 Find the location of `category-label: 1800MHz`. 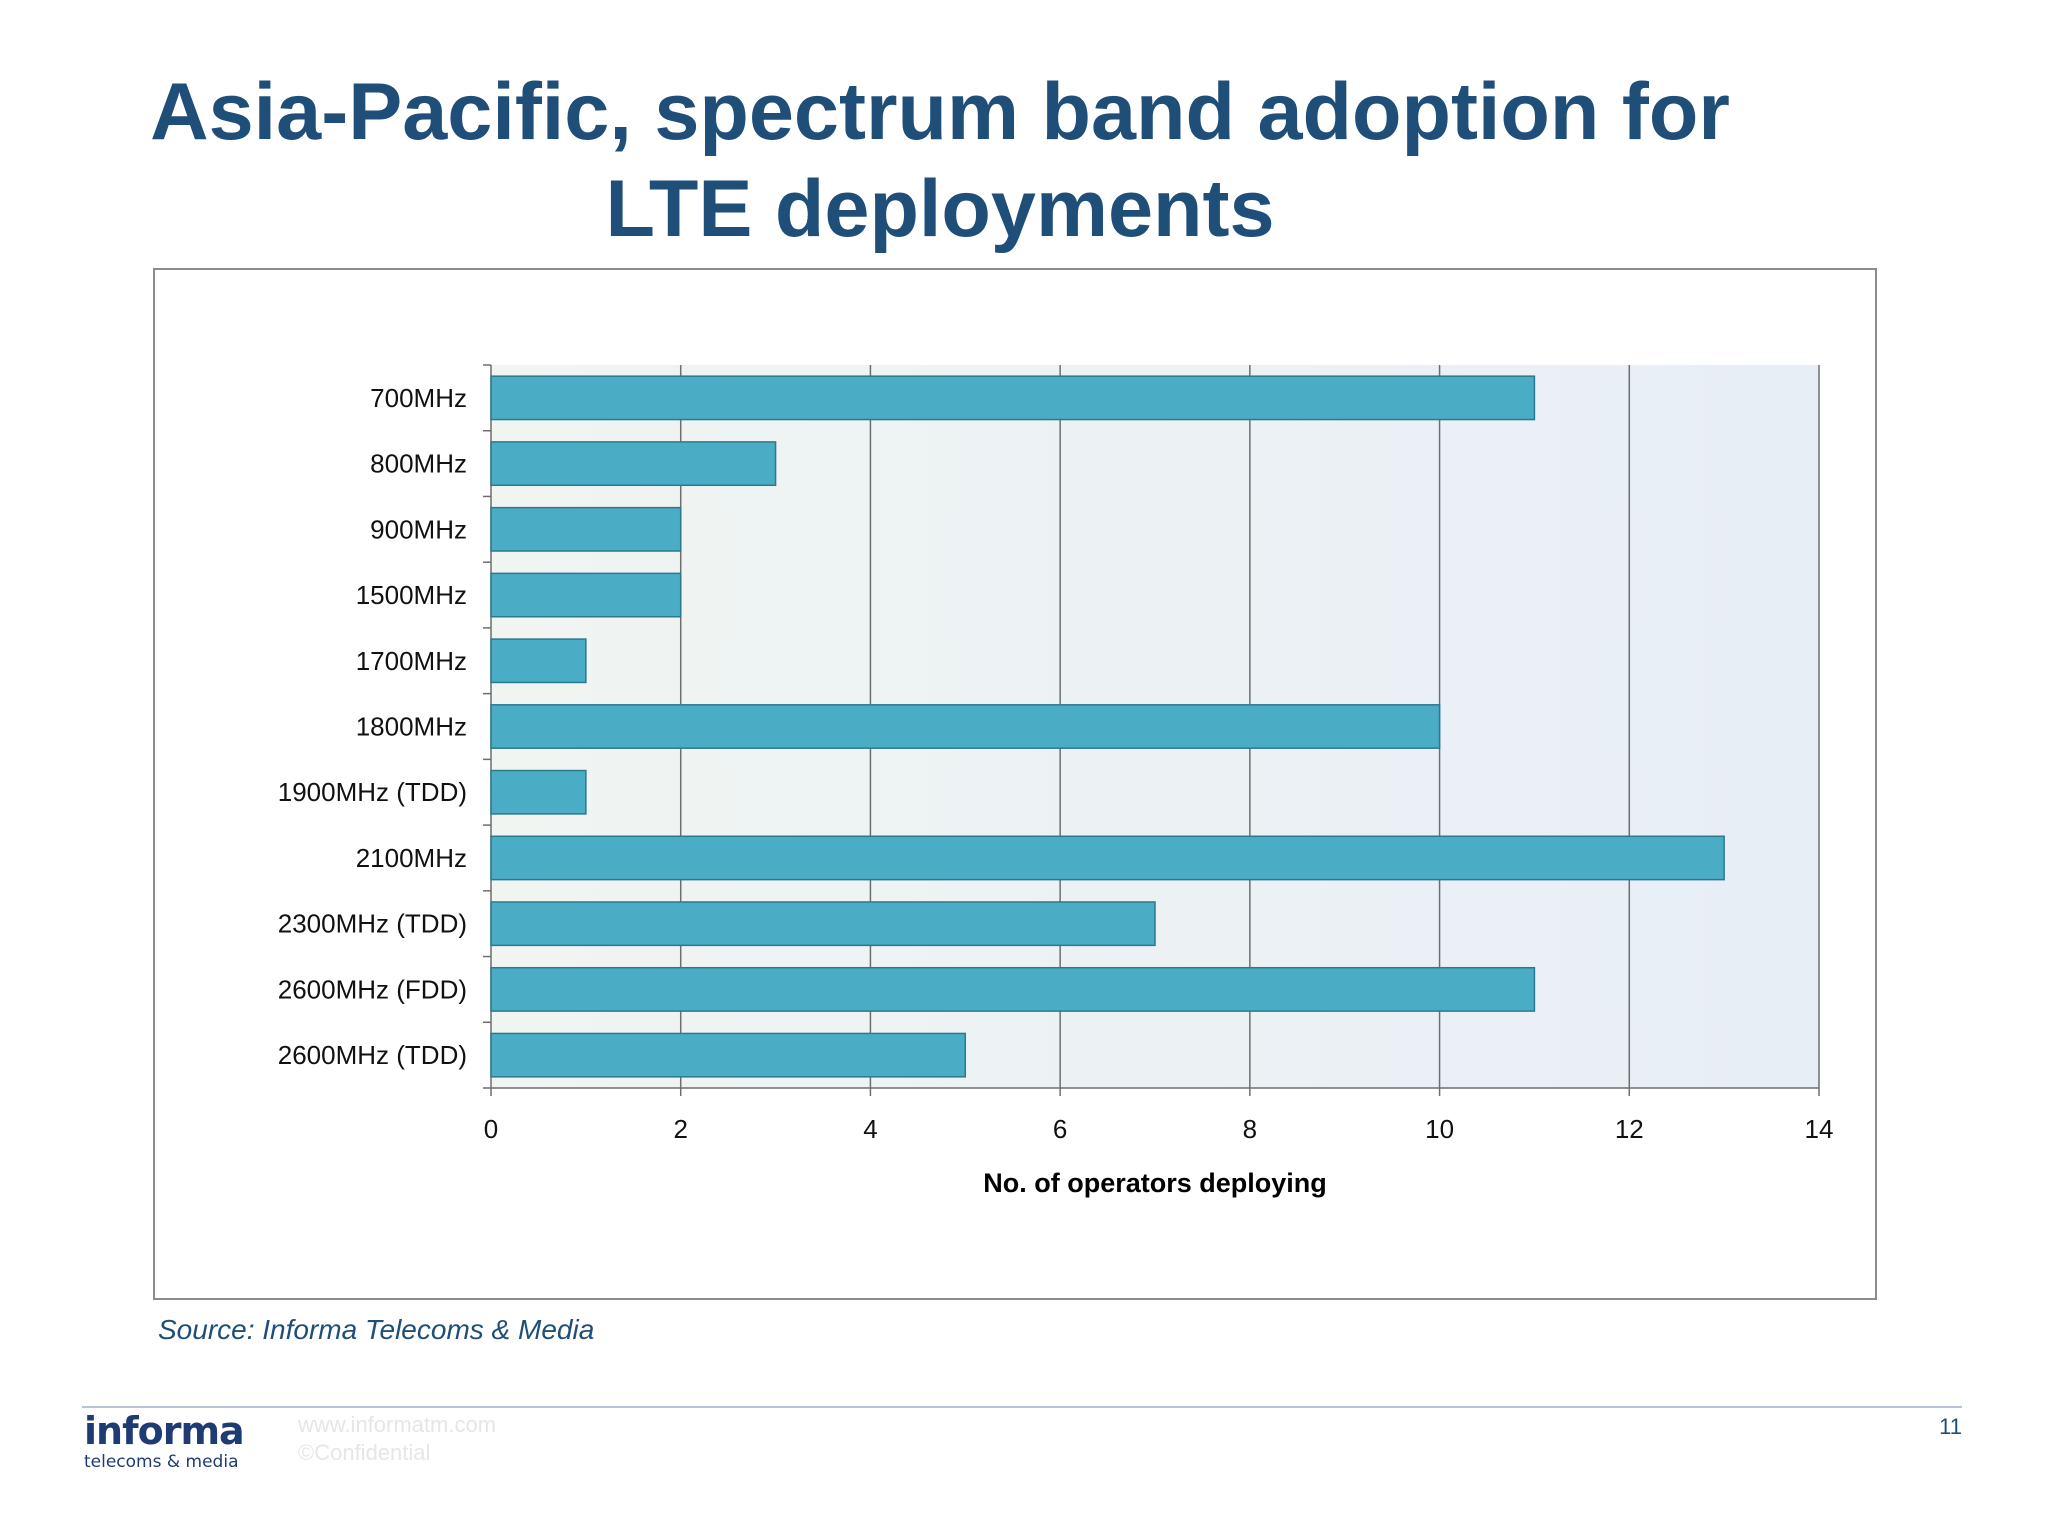

category-label: 1800MHz is located at coordinates (411, 727).